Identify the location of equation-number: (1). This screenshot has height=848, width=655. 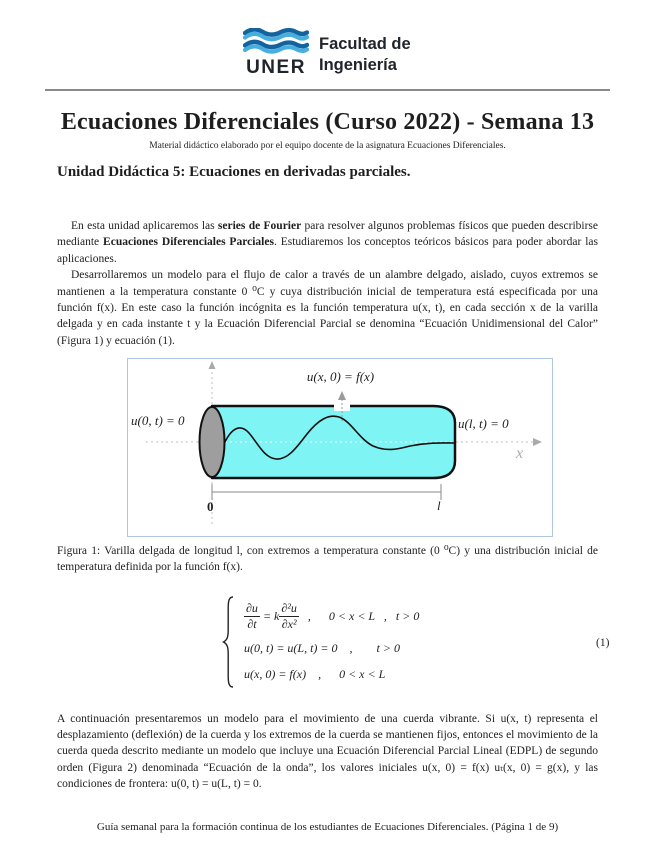
(603, 643).